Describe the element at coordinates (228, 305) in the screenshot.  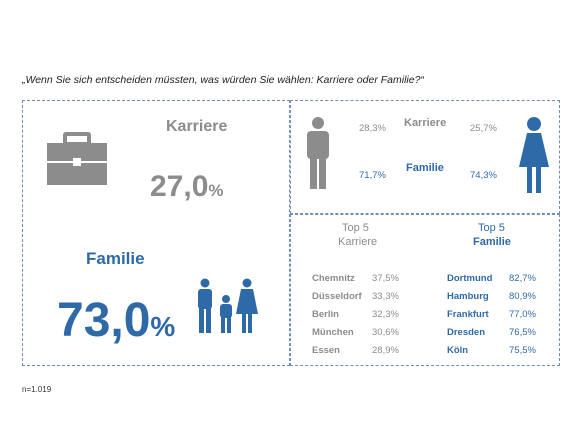
I see `family-icon` at that location.